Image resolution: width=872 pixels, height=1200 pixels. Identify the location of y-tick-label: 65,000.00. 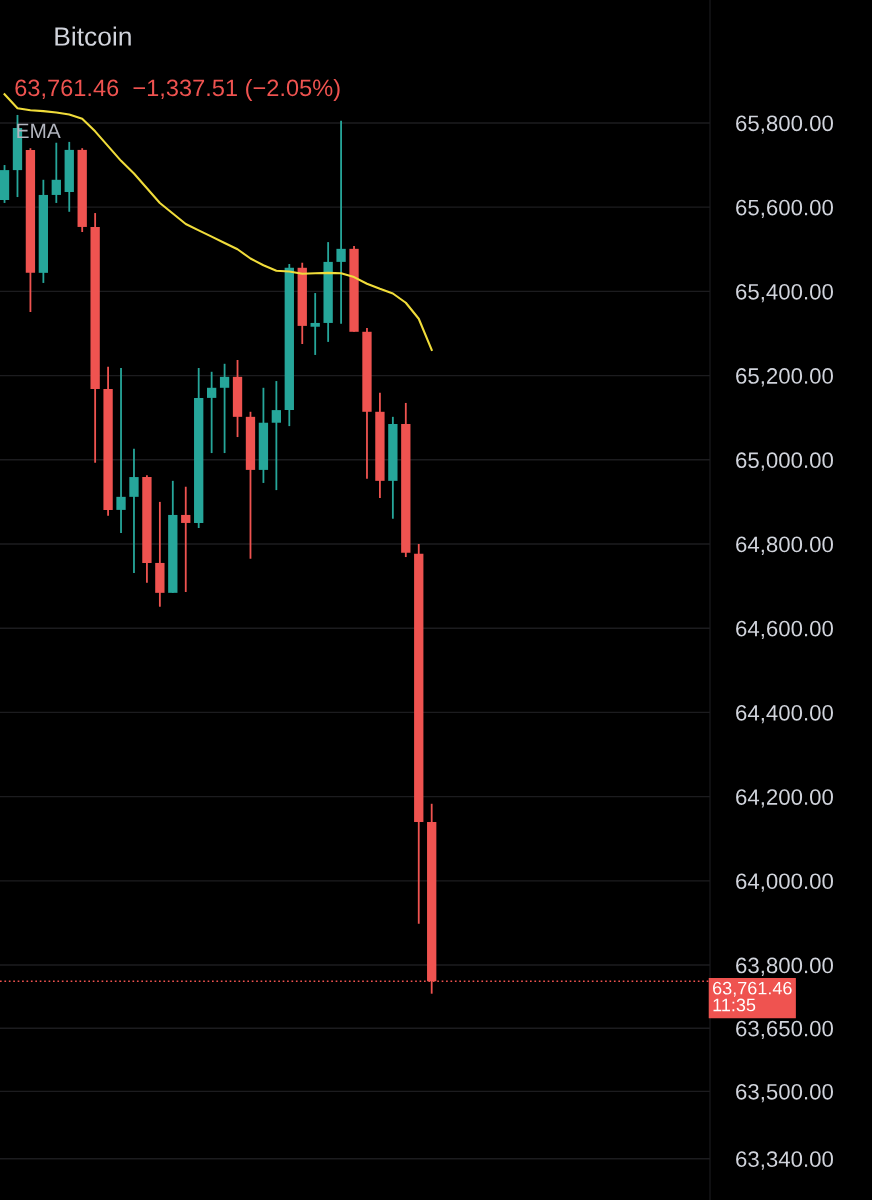
(784, 461).